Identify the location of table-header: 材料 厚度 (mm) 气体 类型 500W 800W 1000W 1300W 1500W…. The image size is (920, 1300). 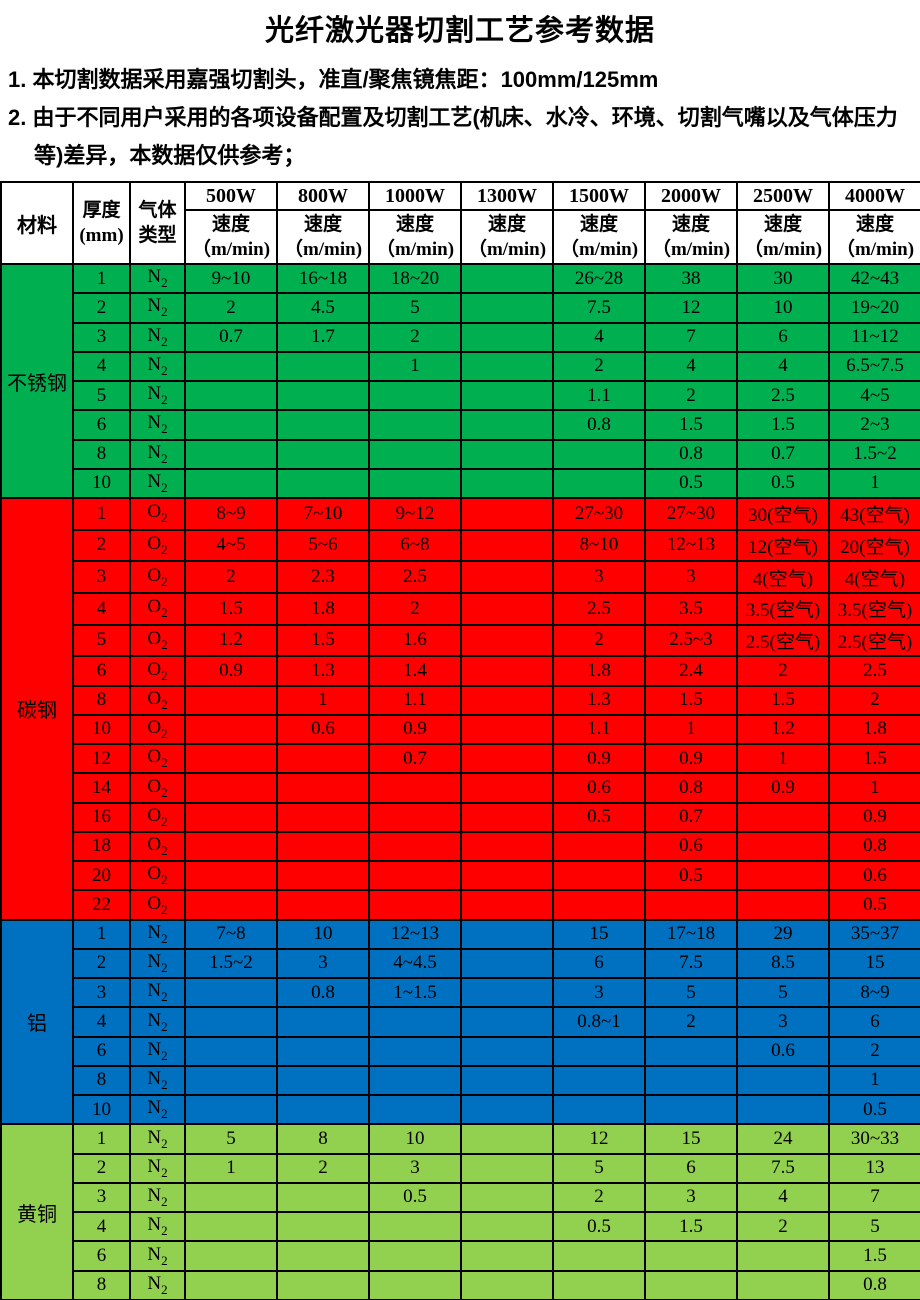
(460, 223).